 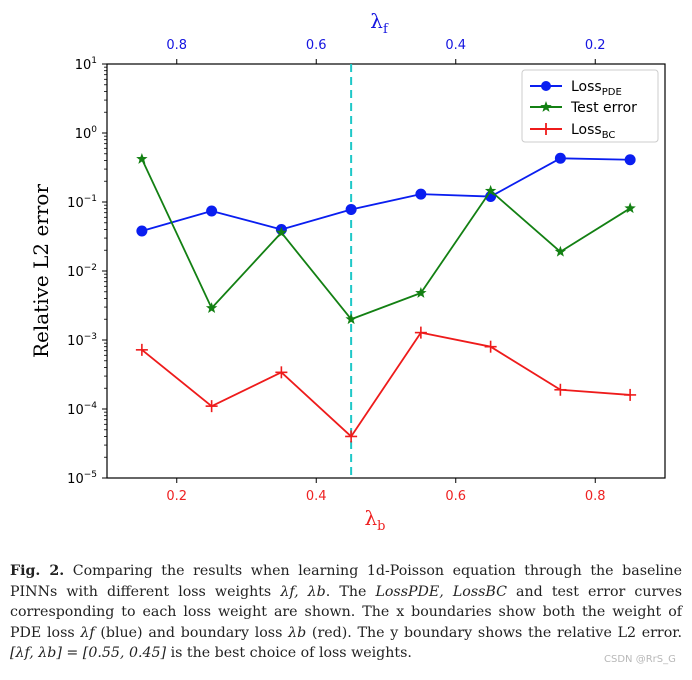 I want to click on y-tick-label: 10⁻⁴, so click(x=82, y=409).